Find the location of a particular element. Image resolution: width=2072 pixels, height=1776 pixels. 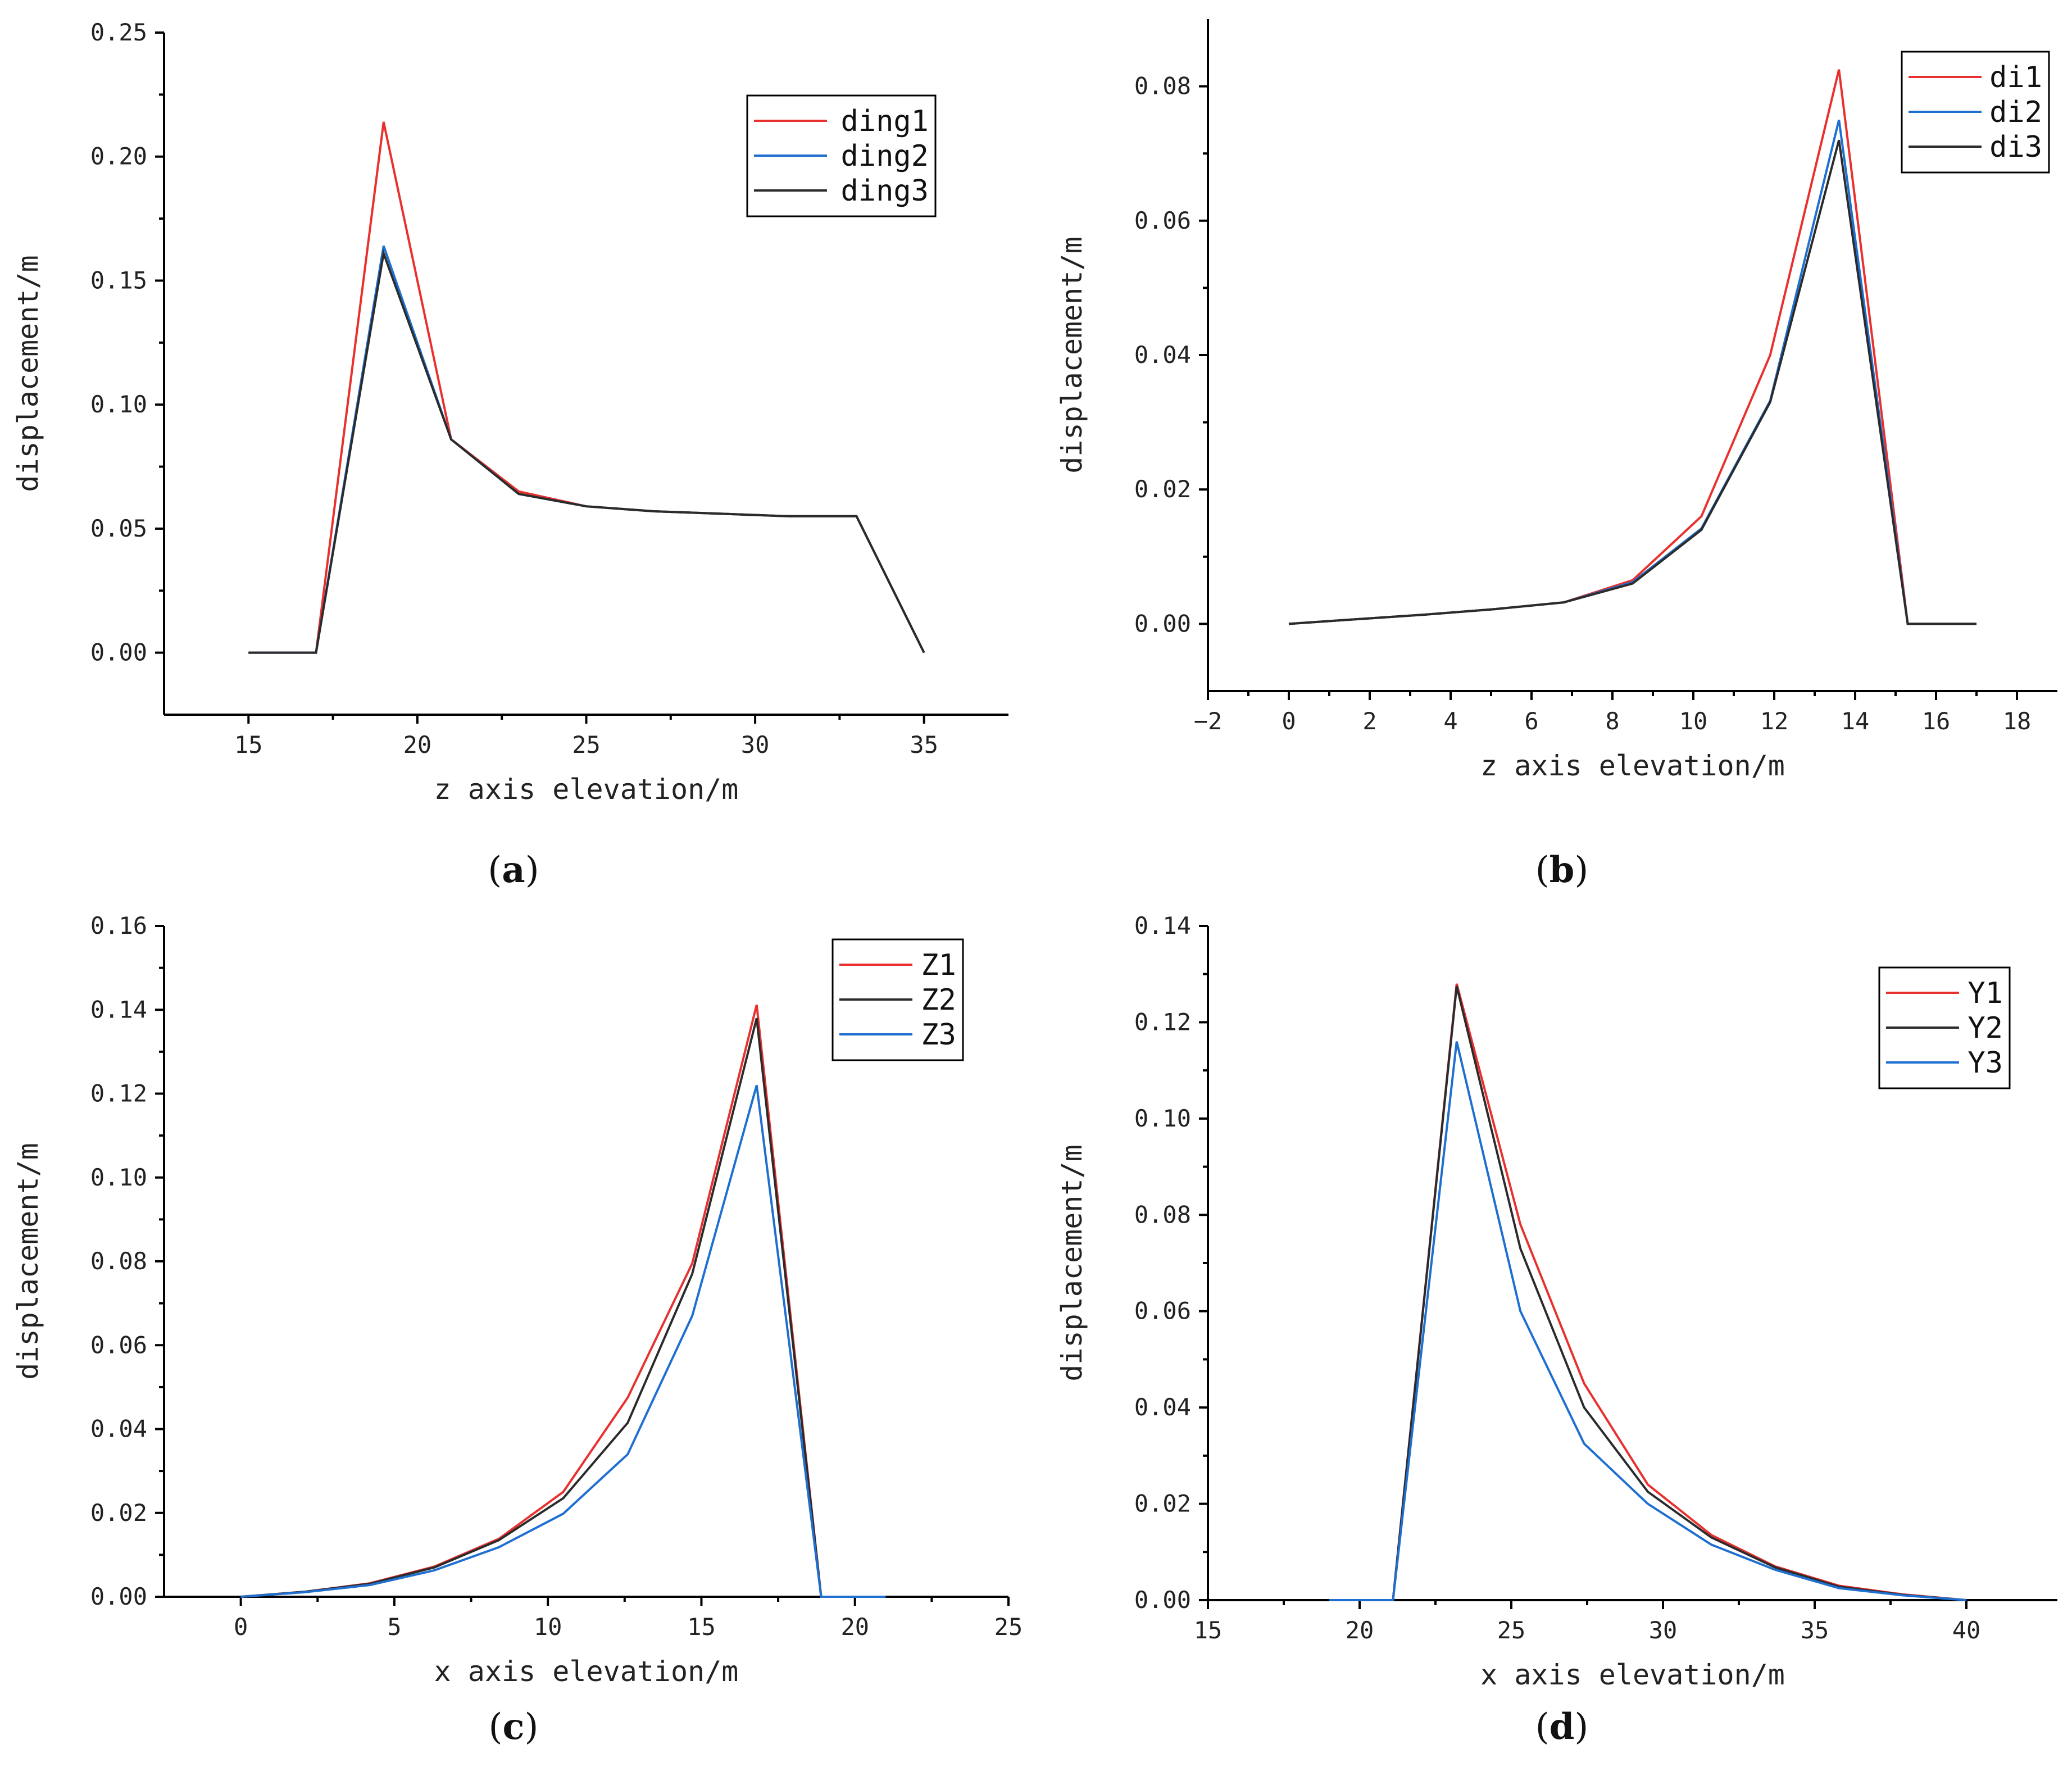

legend-label-di1: di1 is located at coordinates (2015, 77).